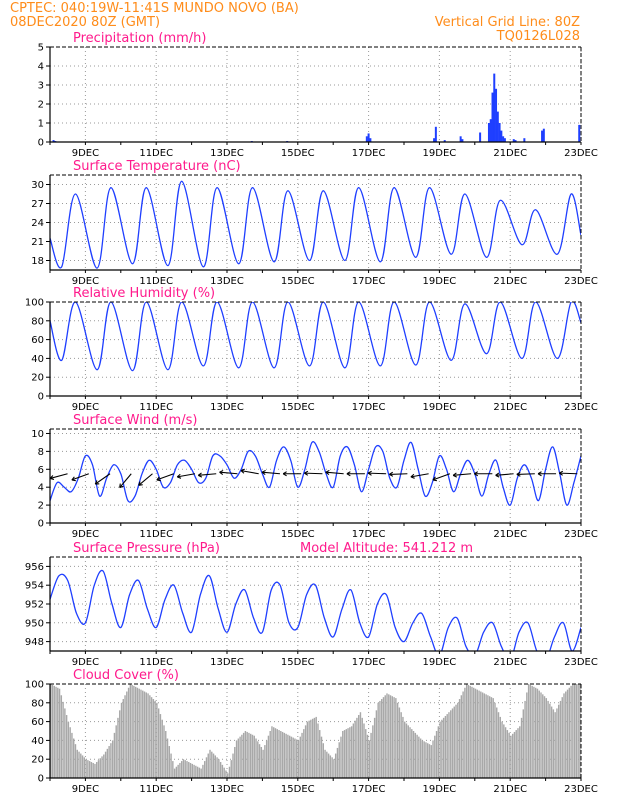 The width and height of the screenshot is (618, 800). I want to click on panel-title: Cloud Cover (%), so click(126, 675).